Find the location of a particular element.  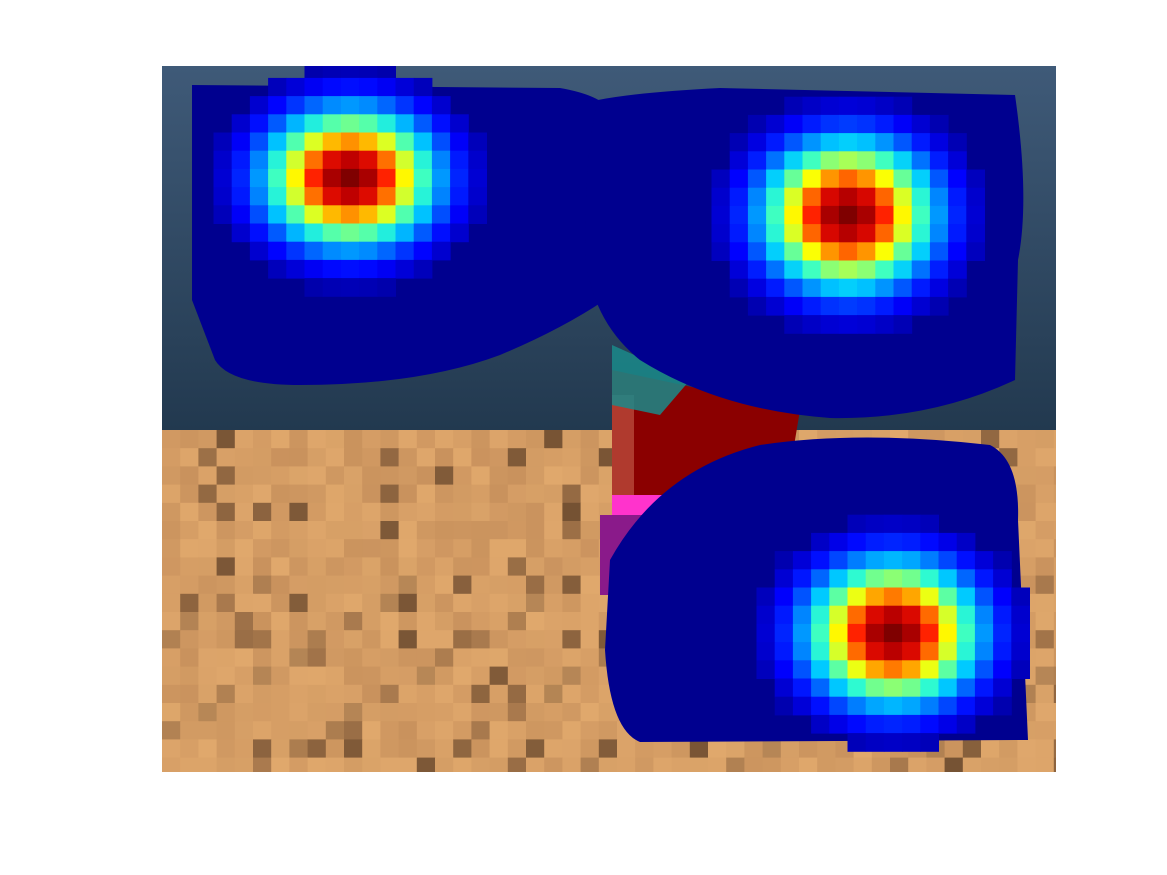

heatmap-blob-top-left is located at coordinates (401, 225).